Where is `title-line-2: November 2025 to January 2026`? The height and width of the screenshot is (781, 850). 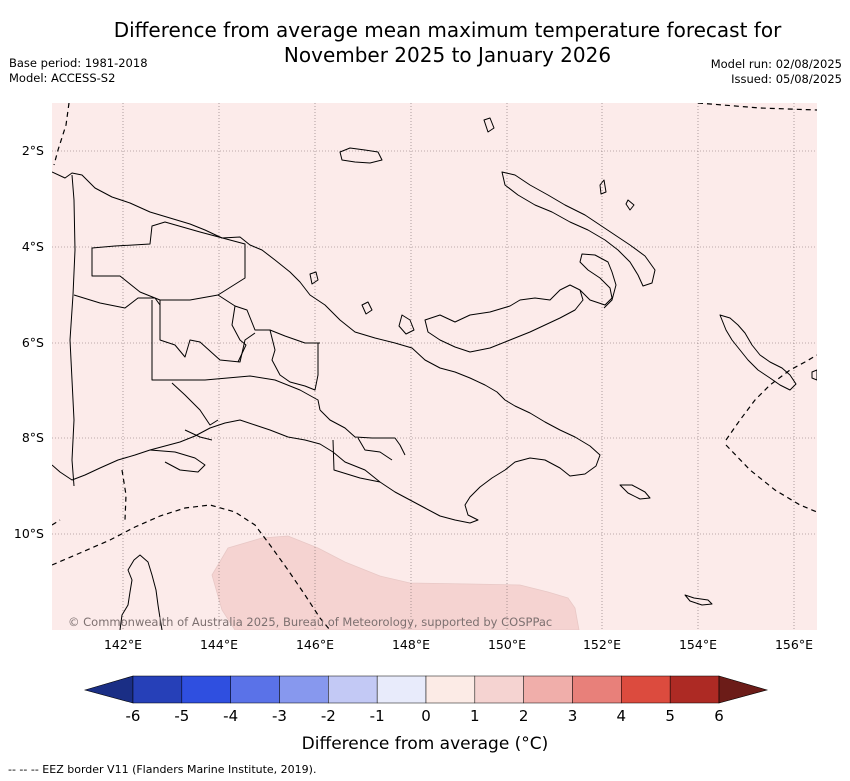
title-line-2: November 2025 to January 2026 is located at coordinates (447, 55).